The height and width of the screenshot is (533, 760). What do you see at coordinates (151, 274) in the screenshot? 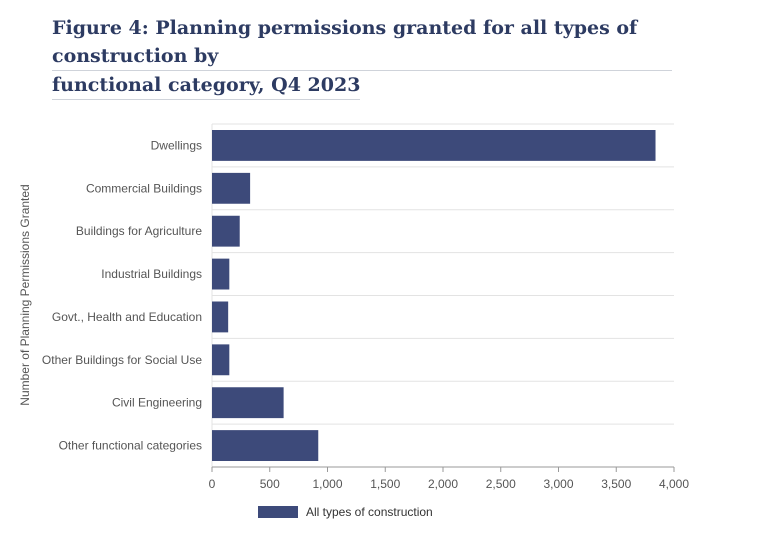
I see `category-label: Industrial Buildings` at bounding box center [151, 274].